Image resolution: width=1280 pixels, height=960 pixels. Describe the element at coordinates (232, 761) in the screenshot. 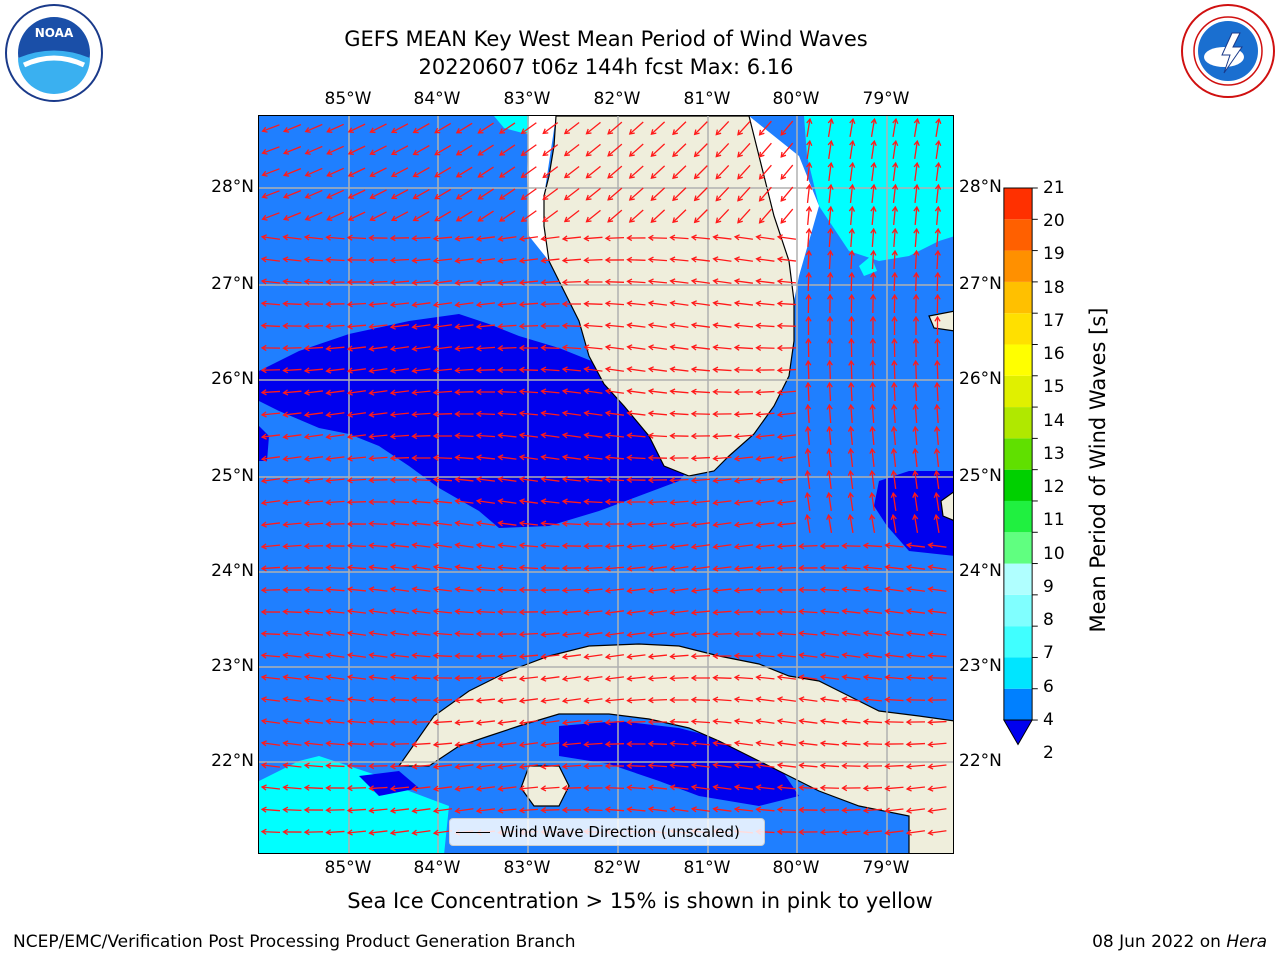

I see `lat-label-left: 22°N` at that location.